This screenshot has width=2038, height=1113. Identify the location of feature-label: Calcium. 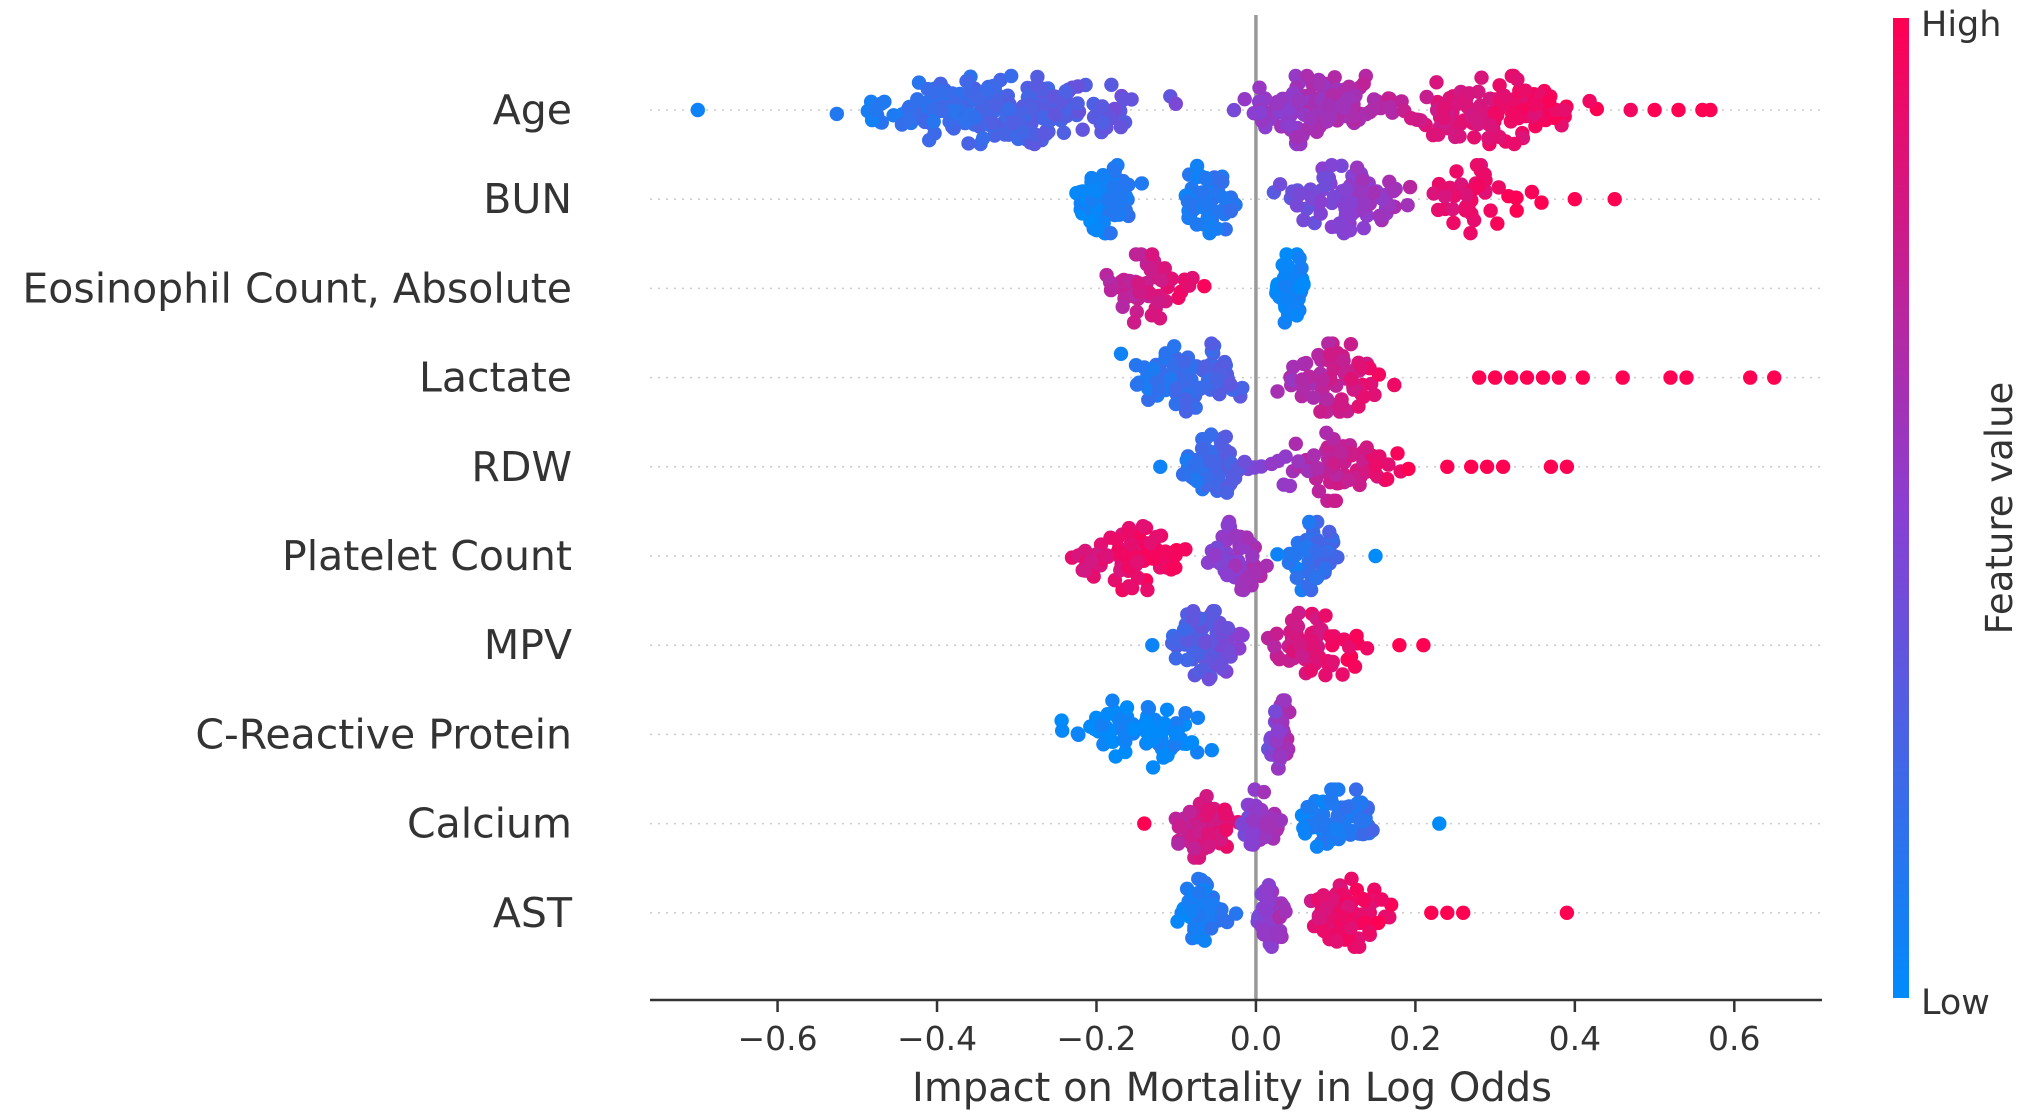
(489, 824).